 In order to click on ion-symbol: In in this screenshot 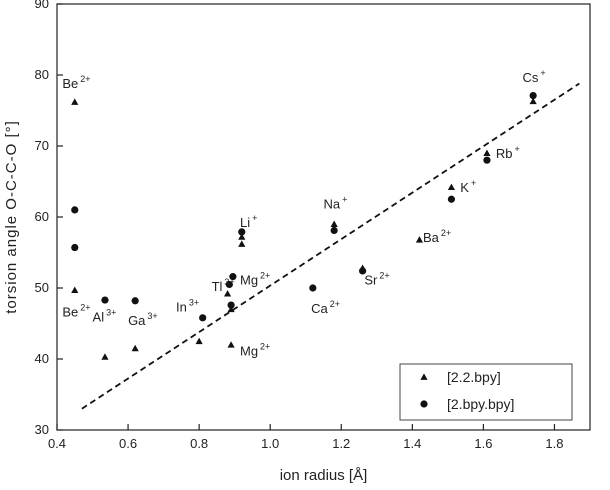, I will do `click(181, 306)`.